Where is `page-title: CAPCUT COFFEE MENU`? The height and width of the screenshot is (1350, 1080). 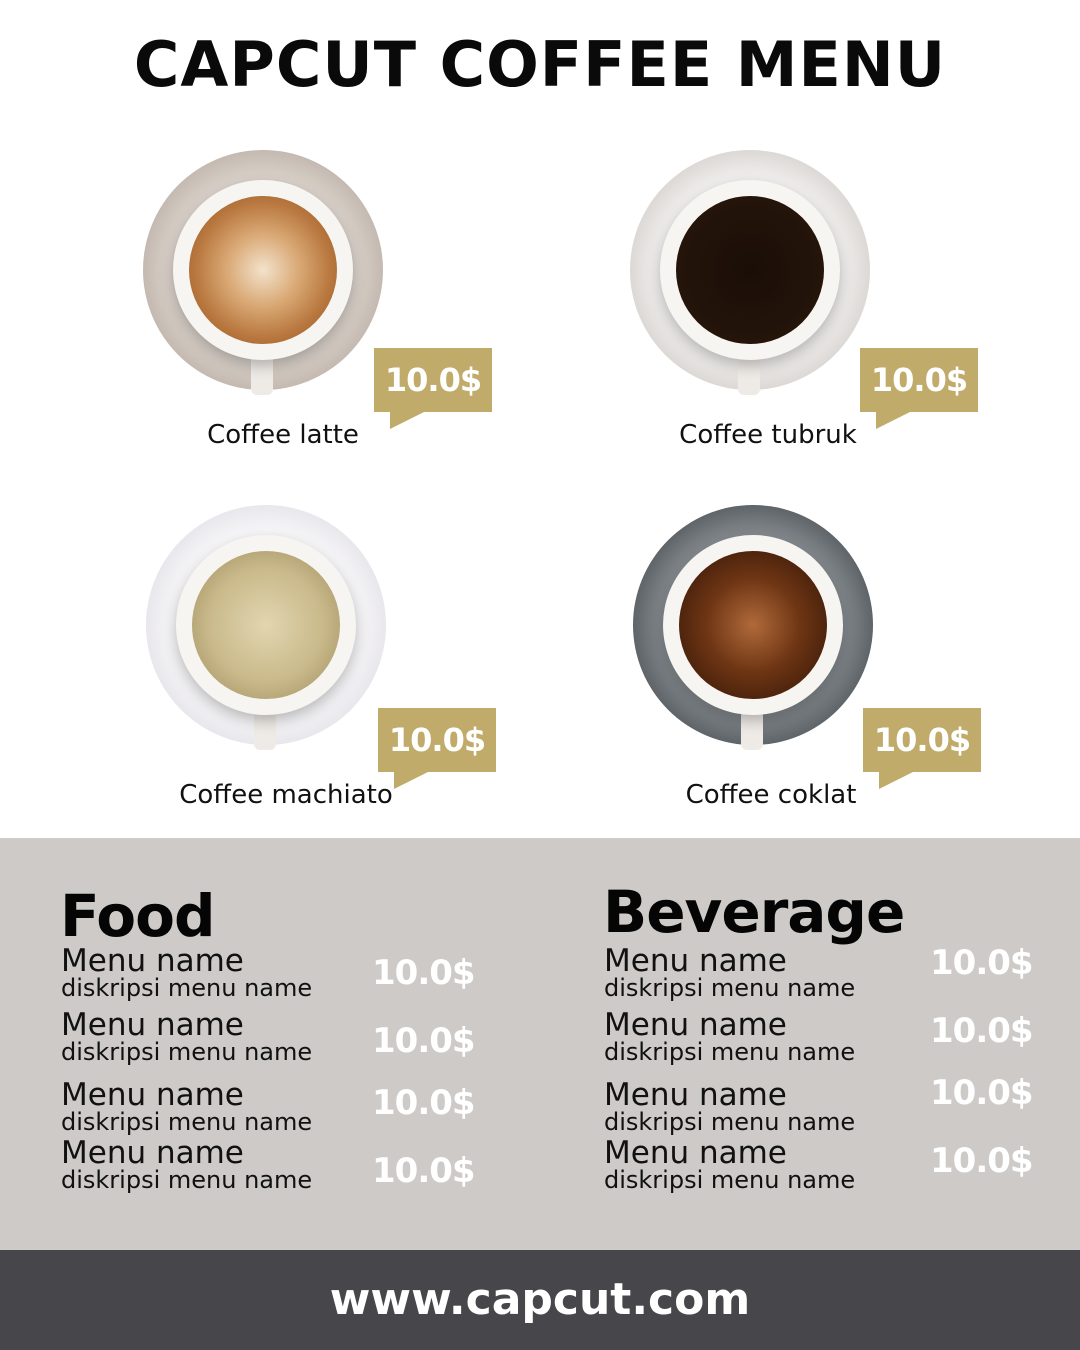
page-title: CAPCUT COFFEE MENU is located at coordinates (540, 64).